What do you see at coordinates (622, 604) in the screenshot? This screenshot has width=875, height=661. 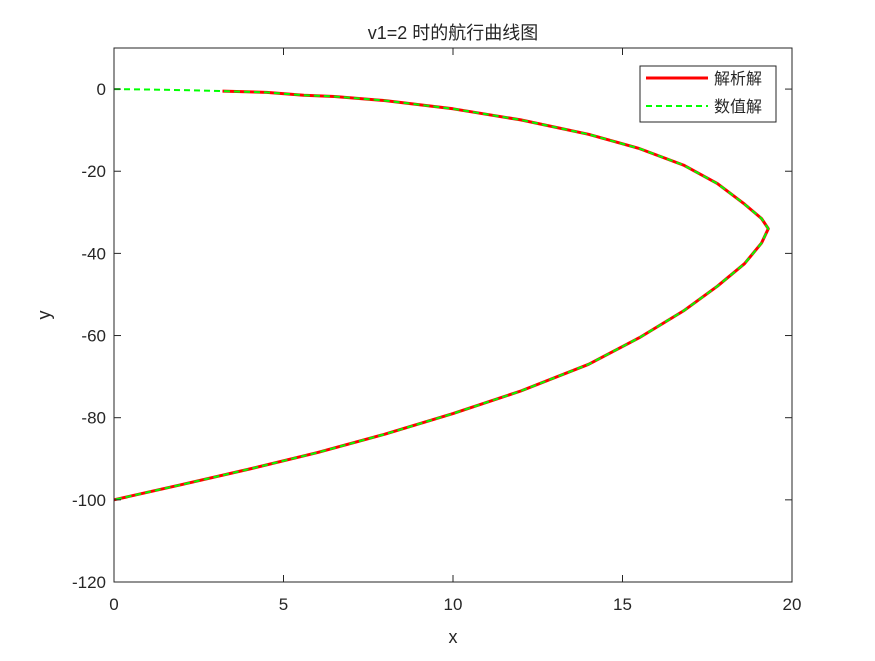 I see `x-tick-label: 15` at bounding box center [622, 604].